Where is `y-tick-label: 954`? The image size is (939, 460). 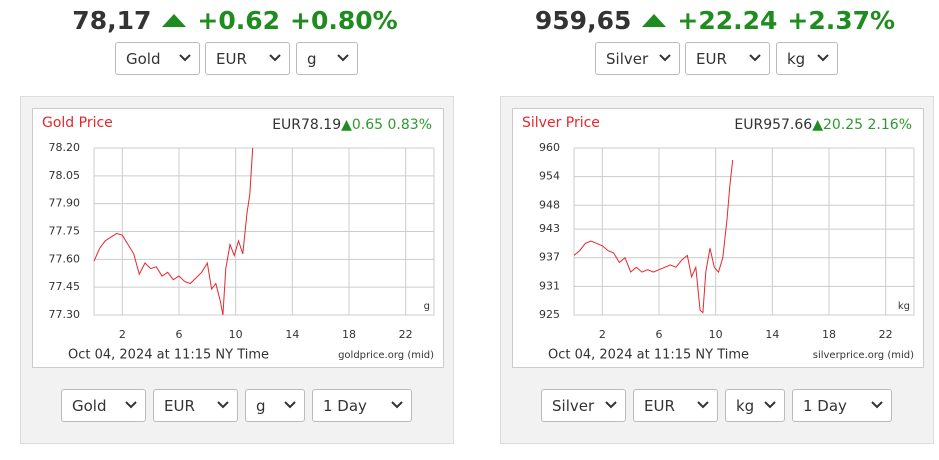 y-tick-label: 954 is located at coordinates (549, 176).